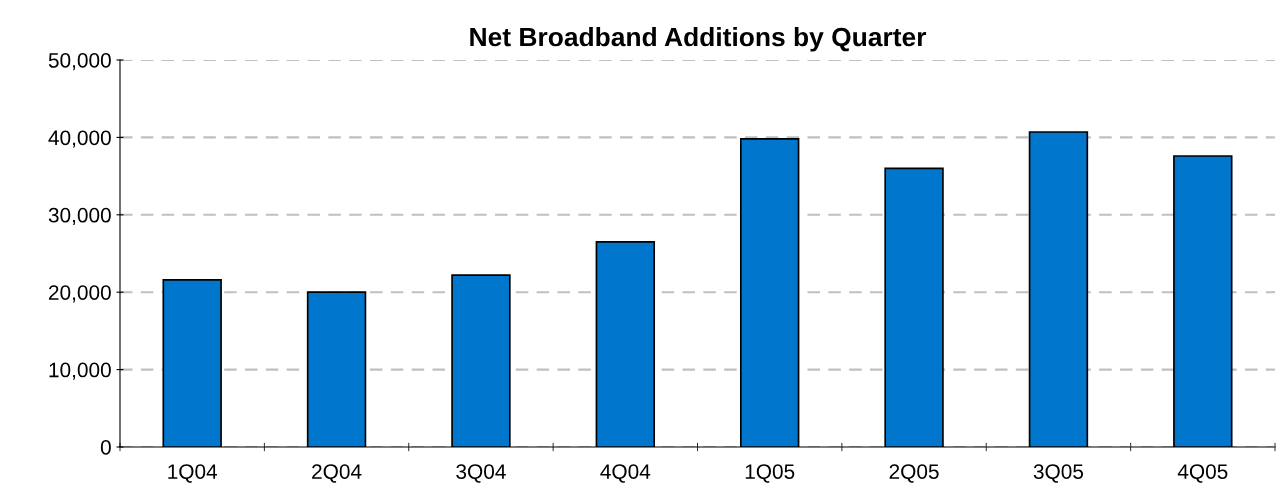 Image resolution: width=1283 pixels, height=499 pixels. Describe the element at coordinates (79, 62) in the screenshot. I see `y-tick-label: 50,000` at that location.